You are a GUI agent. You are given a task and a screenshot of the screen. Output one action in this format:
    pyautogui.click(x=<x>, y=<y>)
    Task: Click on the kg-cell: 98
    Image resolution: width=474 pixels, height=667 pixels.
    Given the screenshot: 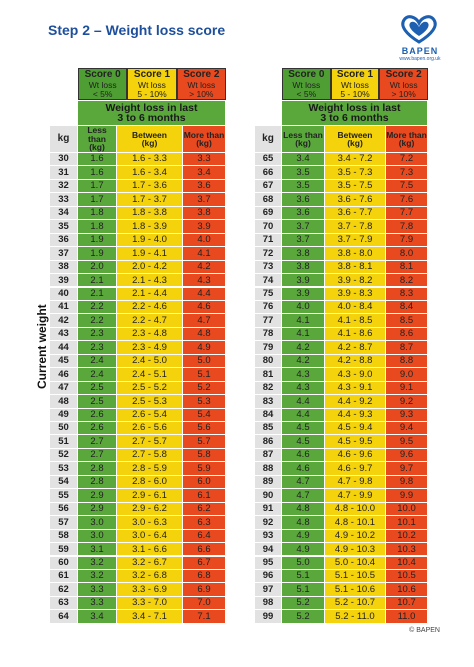 What is the action you would take?
    pyautogui.click(x=268, y=603)
    